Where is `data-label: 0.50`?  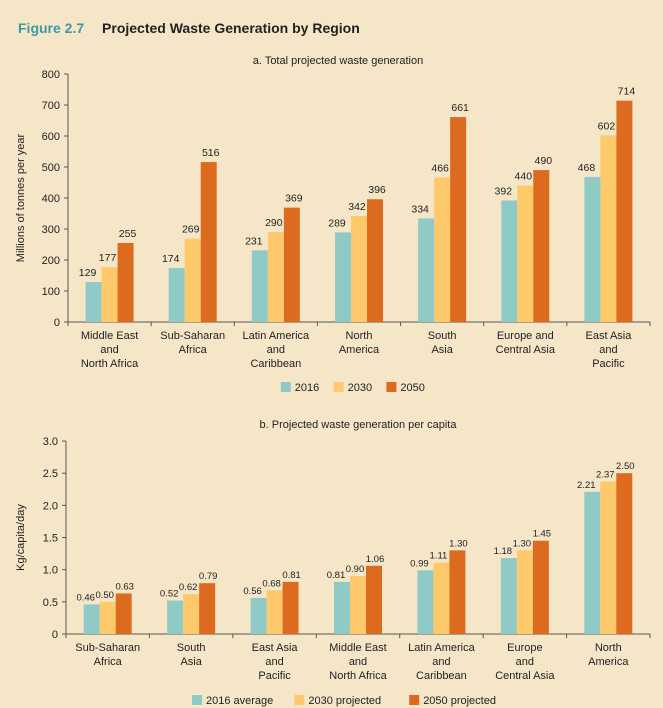 data-label: 0.50 is located at coordinates (104, 595).